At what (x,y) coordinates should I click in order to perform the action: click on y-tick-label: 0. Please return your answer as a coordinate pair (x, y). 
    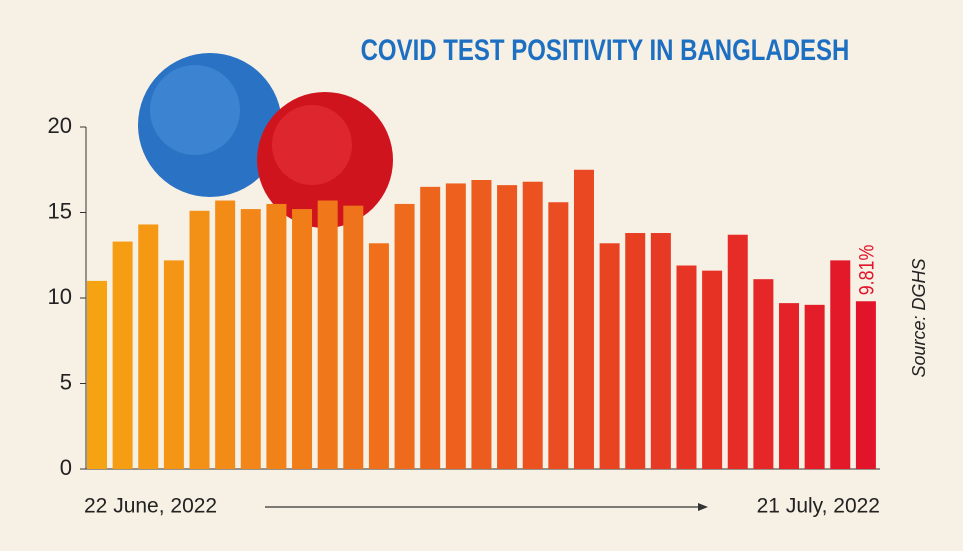
    Looking at the image, I should click on (66, 467).